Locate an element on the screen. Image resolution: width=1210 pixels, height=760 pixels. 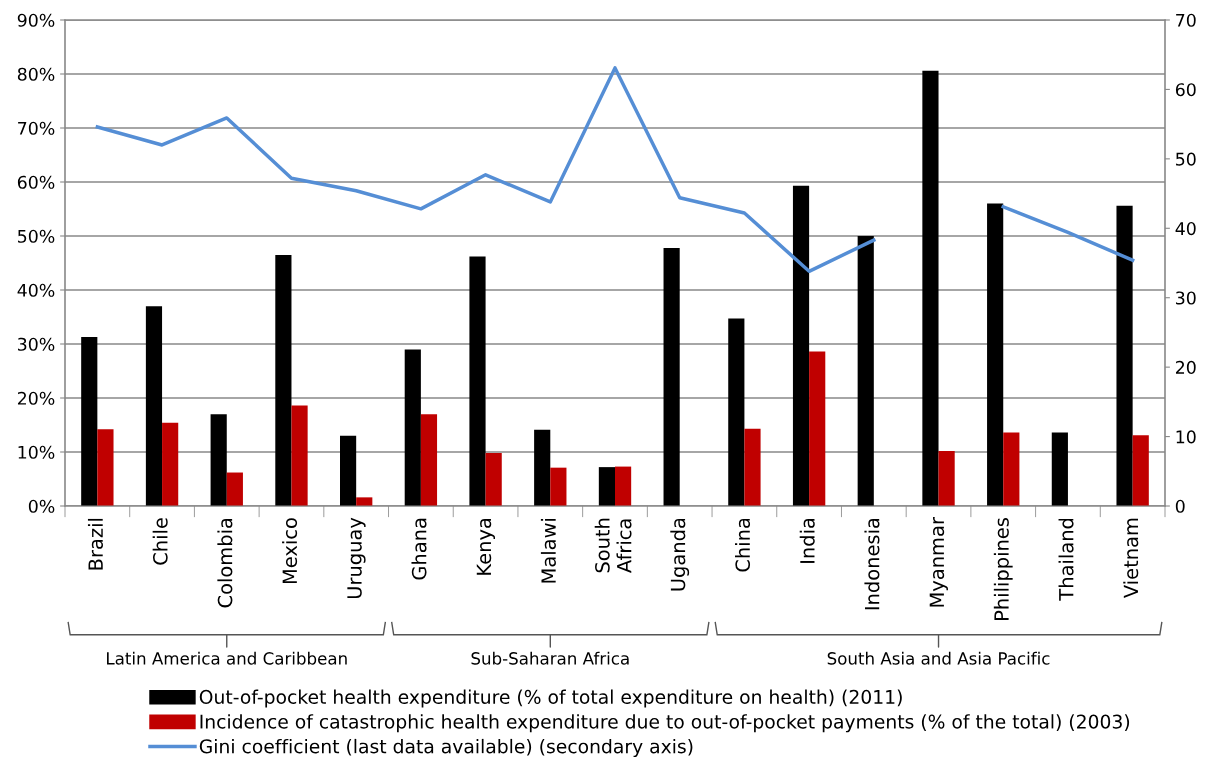
text: Latin America and Caribbean is located at coordinates (227, 658).